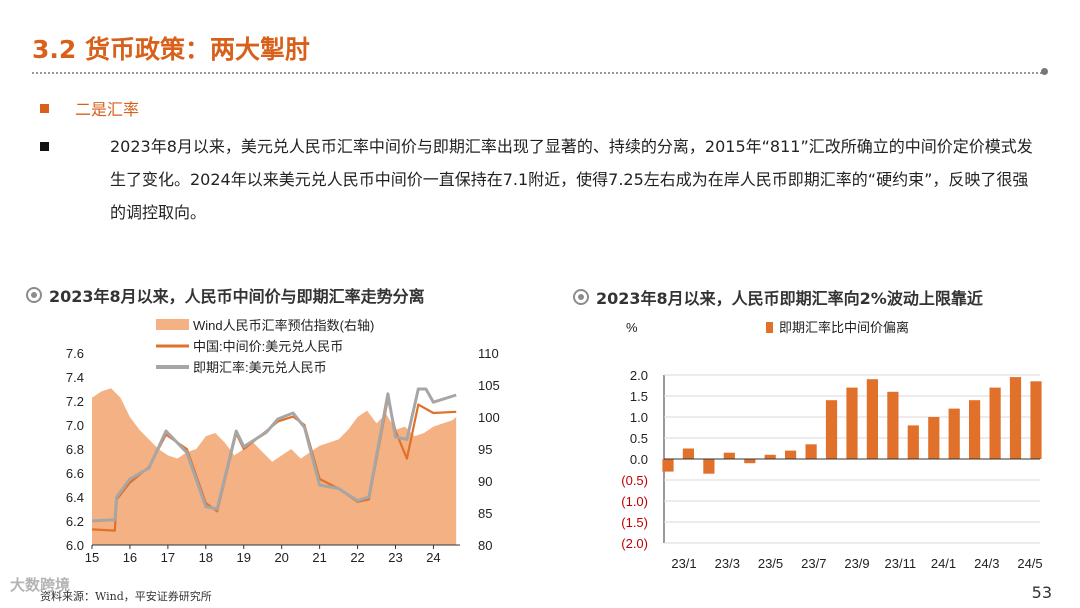  What do you see at coordinates (813, 563) in the screenshot?
I see `x-tick-label: 23/7` at bounding box center [813, 563].